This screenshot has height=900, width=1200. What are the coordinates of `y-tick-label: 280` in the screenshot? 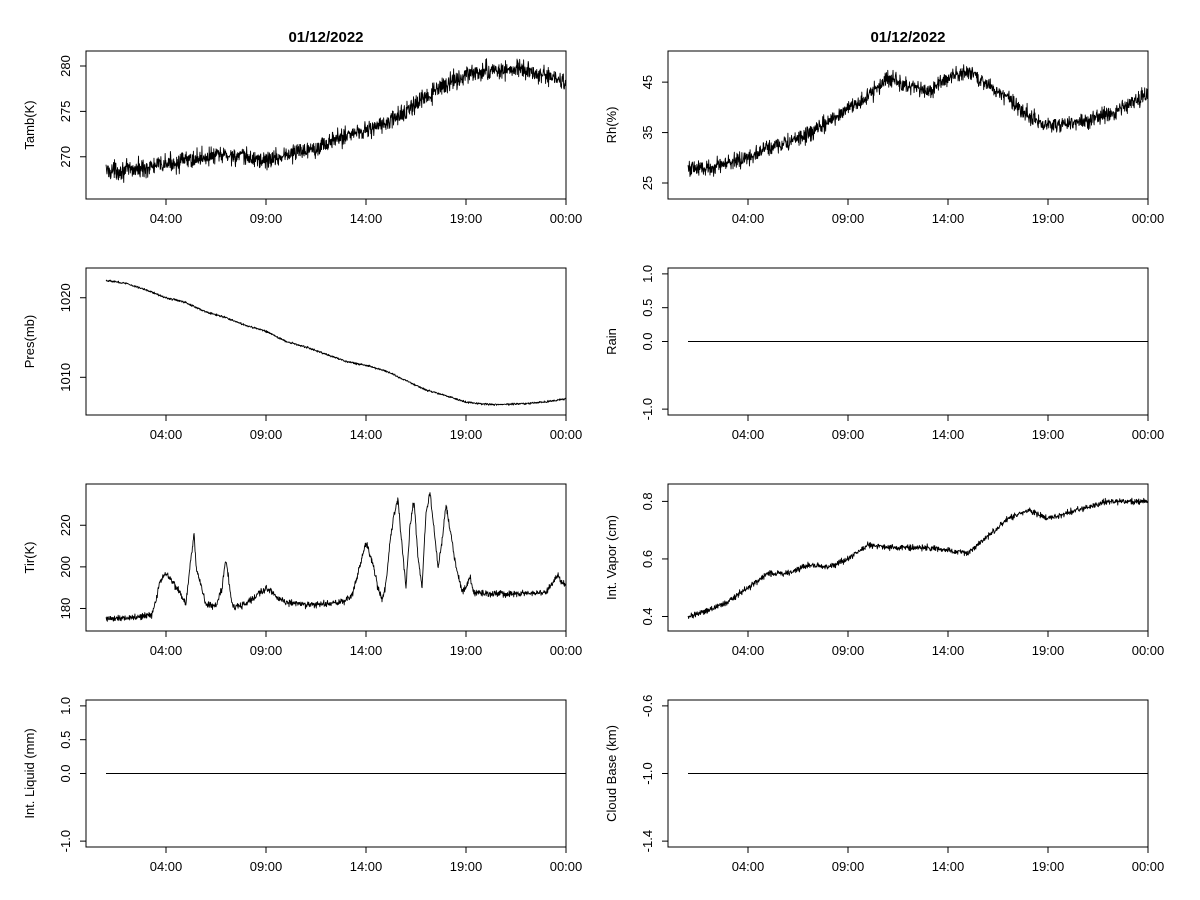 It's located at (65, 66).